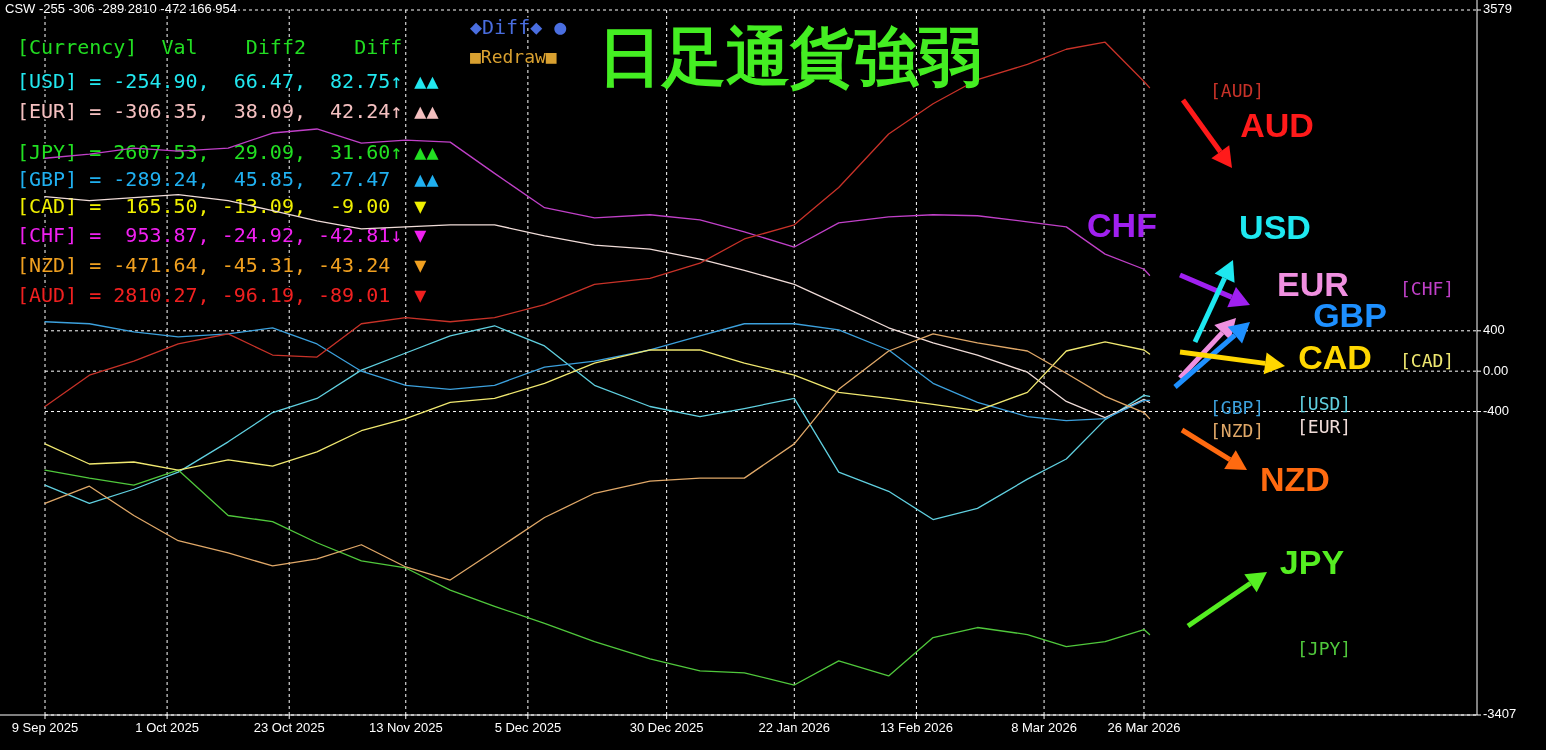 The height and width of the screenshot is (750, 1546). I want to click on x-tick-label: 9 Sep 2025, so click(45, 728).